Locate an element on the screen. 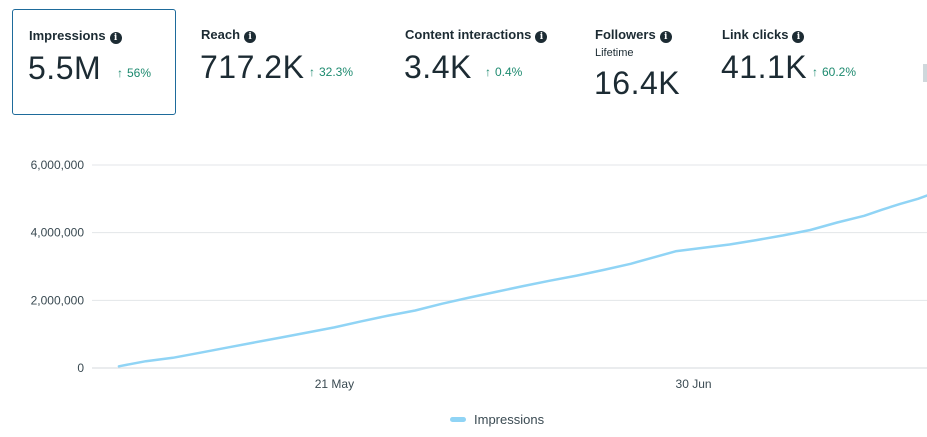 The width and height of the screenshot is (927, 437). metric-value-impressions: 5.5M is located at coordinates (65, 68).